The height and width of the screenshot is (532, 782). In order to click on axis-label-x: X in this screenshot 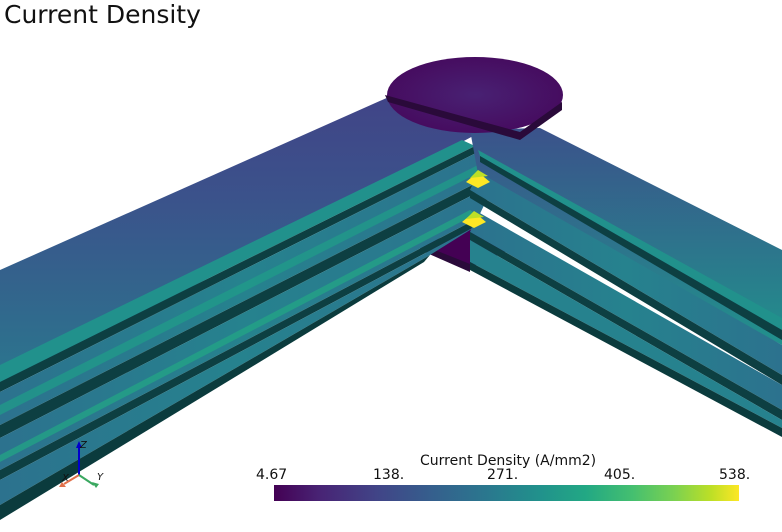, I will do `click(65, 478)`.